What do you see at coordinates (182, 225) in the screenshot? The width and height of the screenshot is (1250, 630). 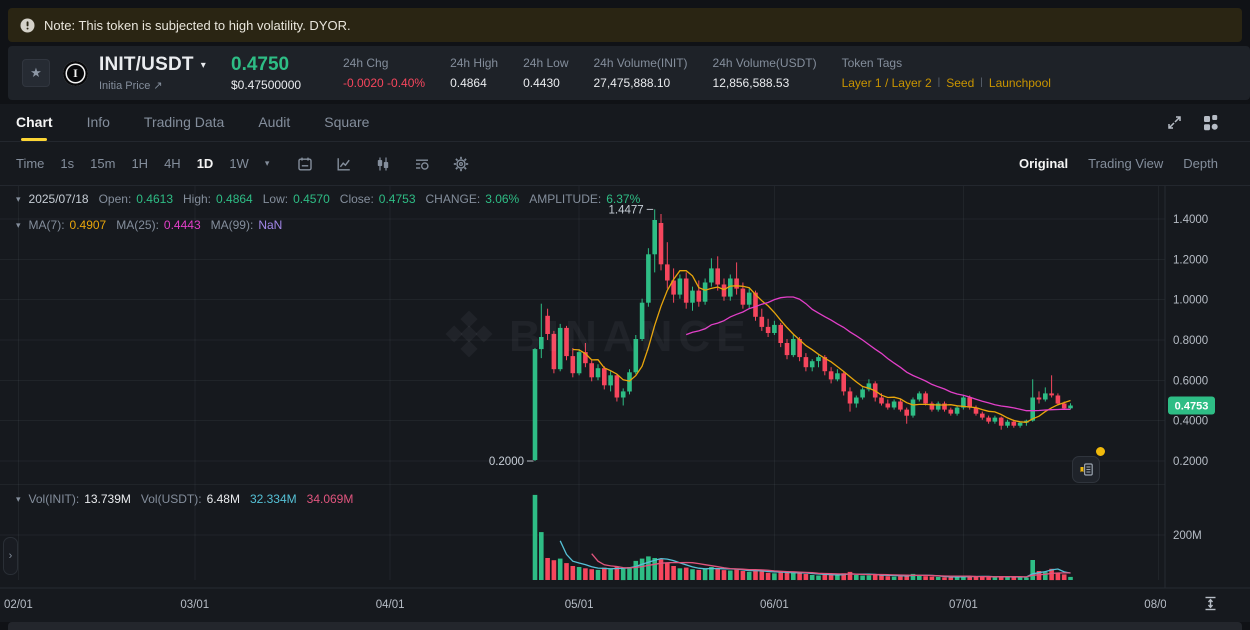 I see `ma25-value: 0.4443` at bounding box center [182, 225].